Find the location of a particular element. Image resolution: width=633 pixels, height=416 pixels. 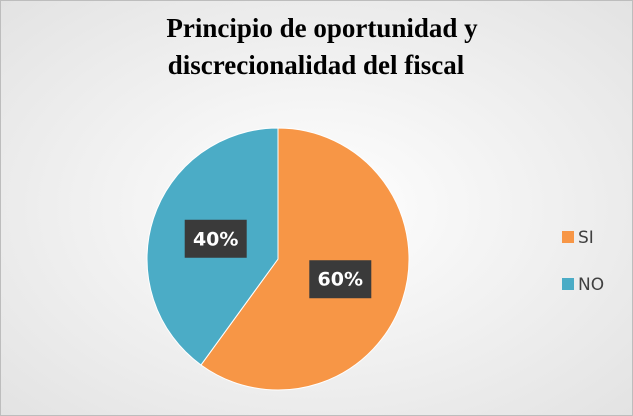

chart-title-line: Principio de oportunidad y is located at coordinates (322, 28).